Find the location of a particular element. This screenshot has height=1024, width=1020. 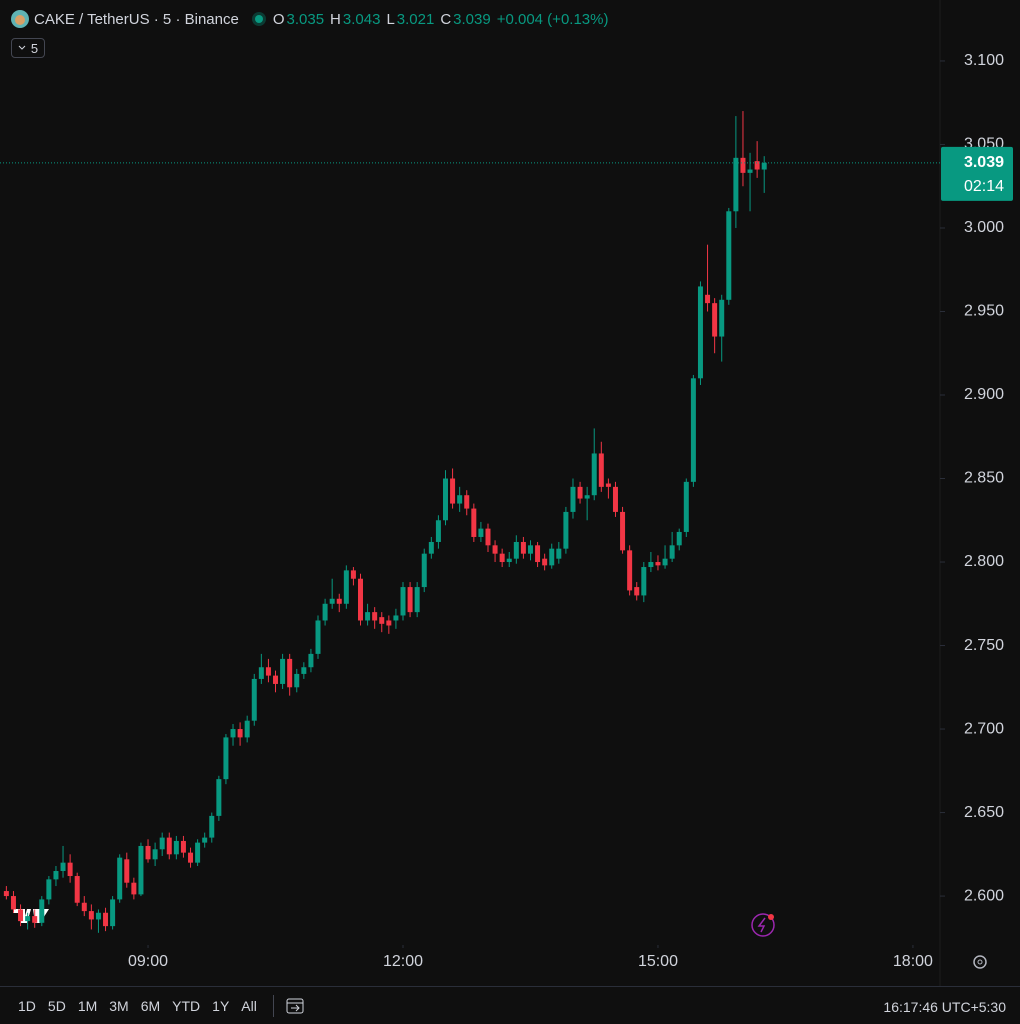

status-dot is located at coordinates (258, 19).